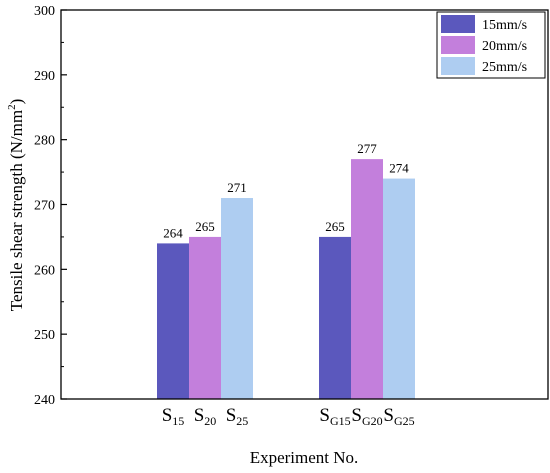 The width and height of the screenshot is (550, 473). I want to click on y-tick-label: 300, so click(44, 11).